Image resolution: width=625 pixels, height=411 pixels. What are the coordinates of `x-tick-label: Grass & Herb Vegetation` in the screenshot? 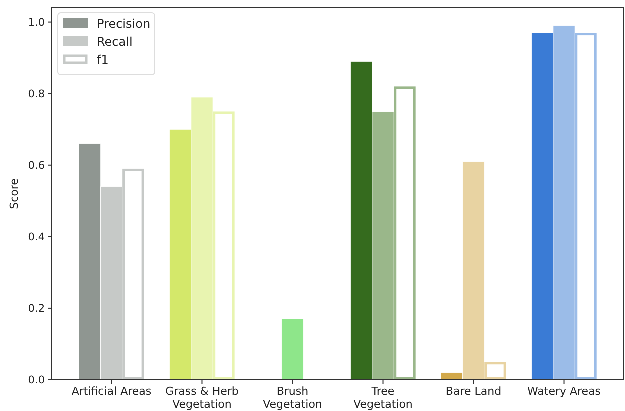 It's located at (202, 398).